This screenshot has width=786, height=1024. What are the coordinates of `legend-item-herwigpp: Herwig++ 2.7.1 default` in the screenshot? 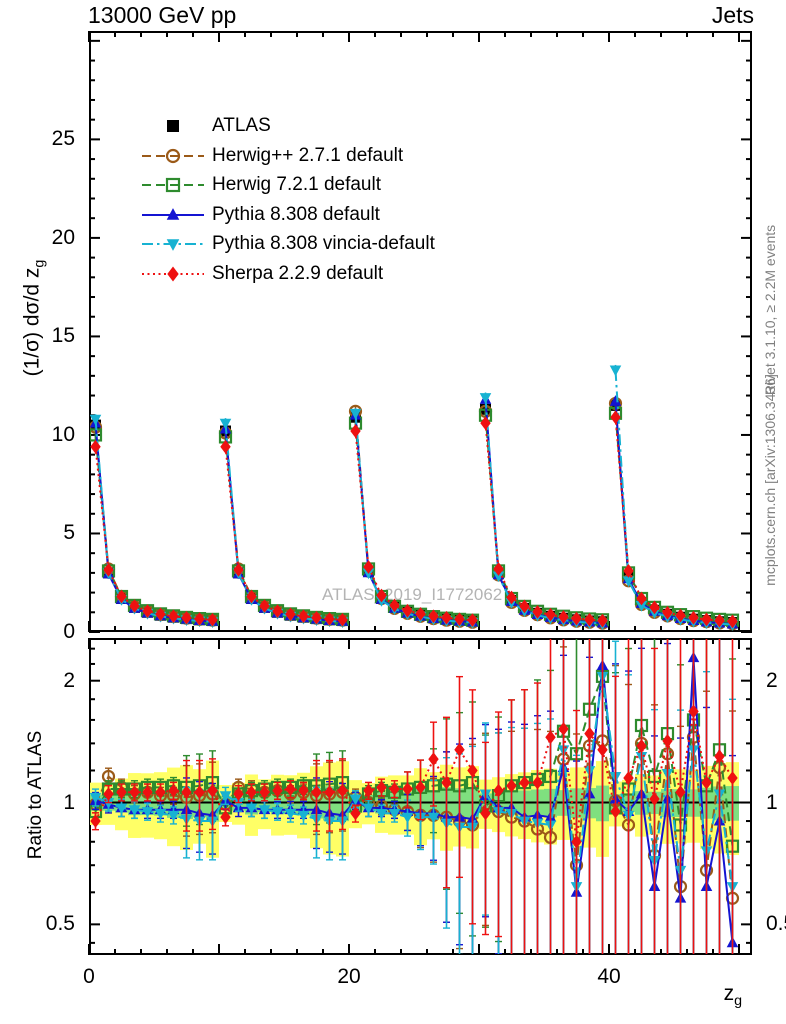 It's located at (355, 156).